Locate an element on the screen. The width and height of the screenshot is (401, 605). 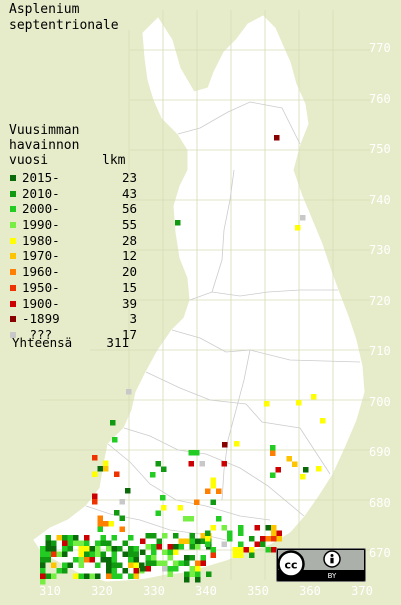
y-tick-label: 670 is located at coordinates (380, 553).